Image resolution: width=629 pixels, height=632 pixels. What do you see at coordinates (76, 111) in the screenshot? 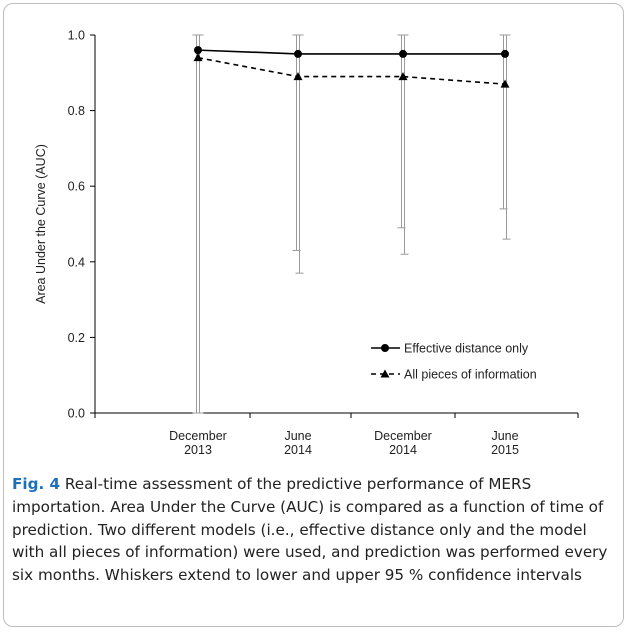
I see `y-tick-label: 0.8` at bounding box center [76, 111].